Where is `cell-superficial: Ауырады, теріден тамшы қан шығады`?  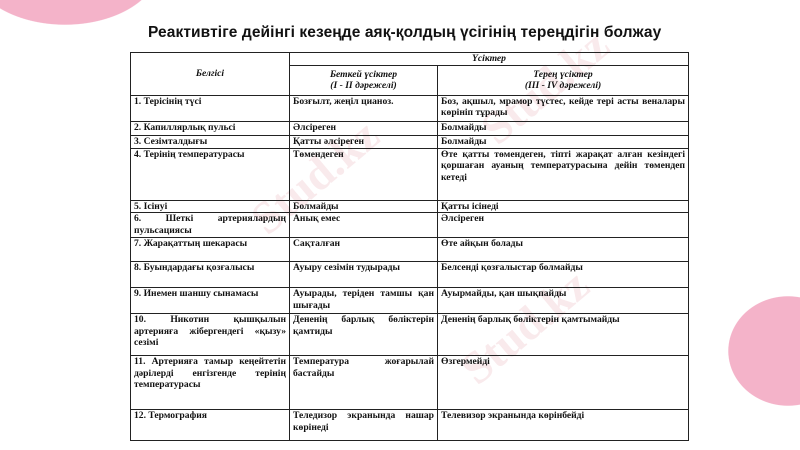
cell-superficial: Ауырады, теріден тамшы қан шығады is located at coordinates (363, 300).